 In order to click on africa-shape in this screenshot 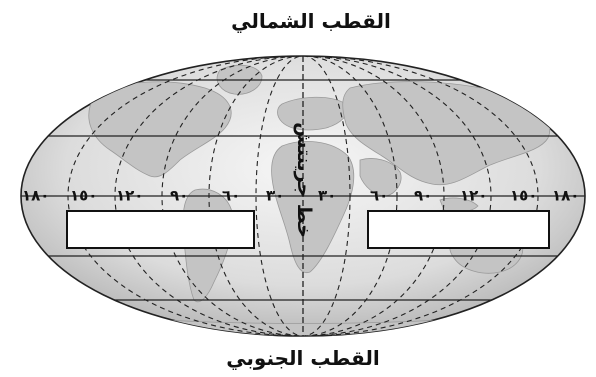, I will do `click(313, 207)`.